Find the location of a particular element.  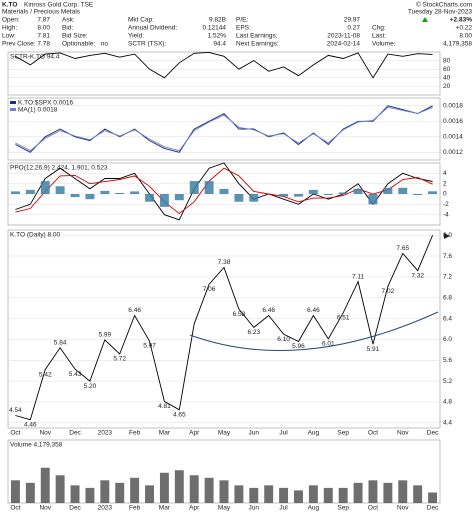

value-label: 6.46 is located at coordinates (134, 310).